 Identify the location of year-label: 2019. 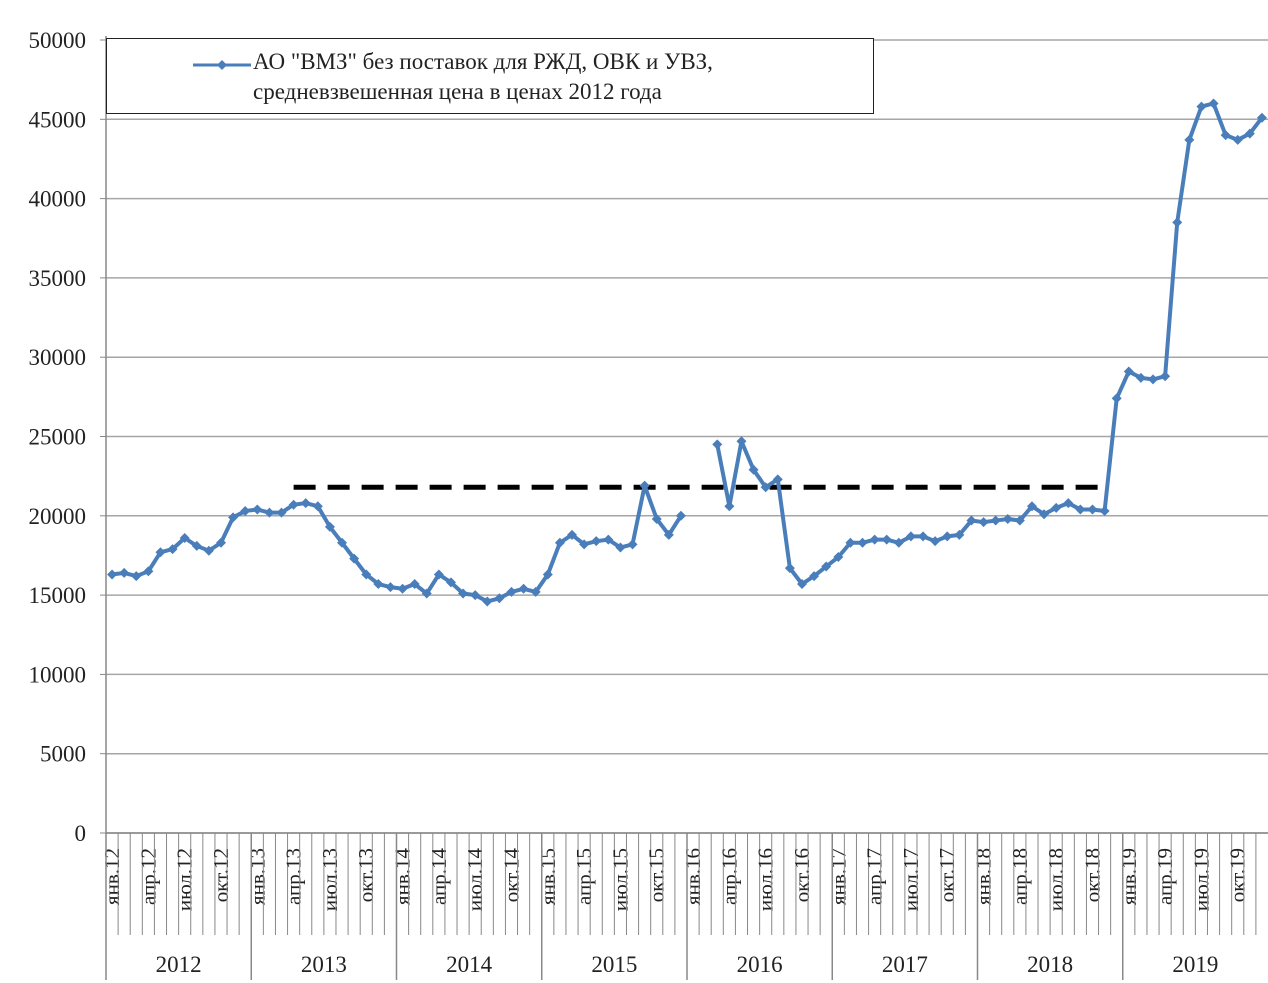
(1195, 964).